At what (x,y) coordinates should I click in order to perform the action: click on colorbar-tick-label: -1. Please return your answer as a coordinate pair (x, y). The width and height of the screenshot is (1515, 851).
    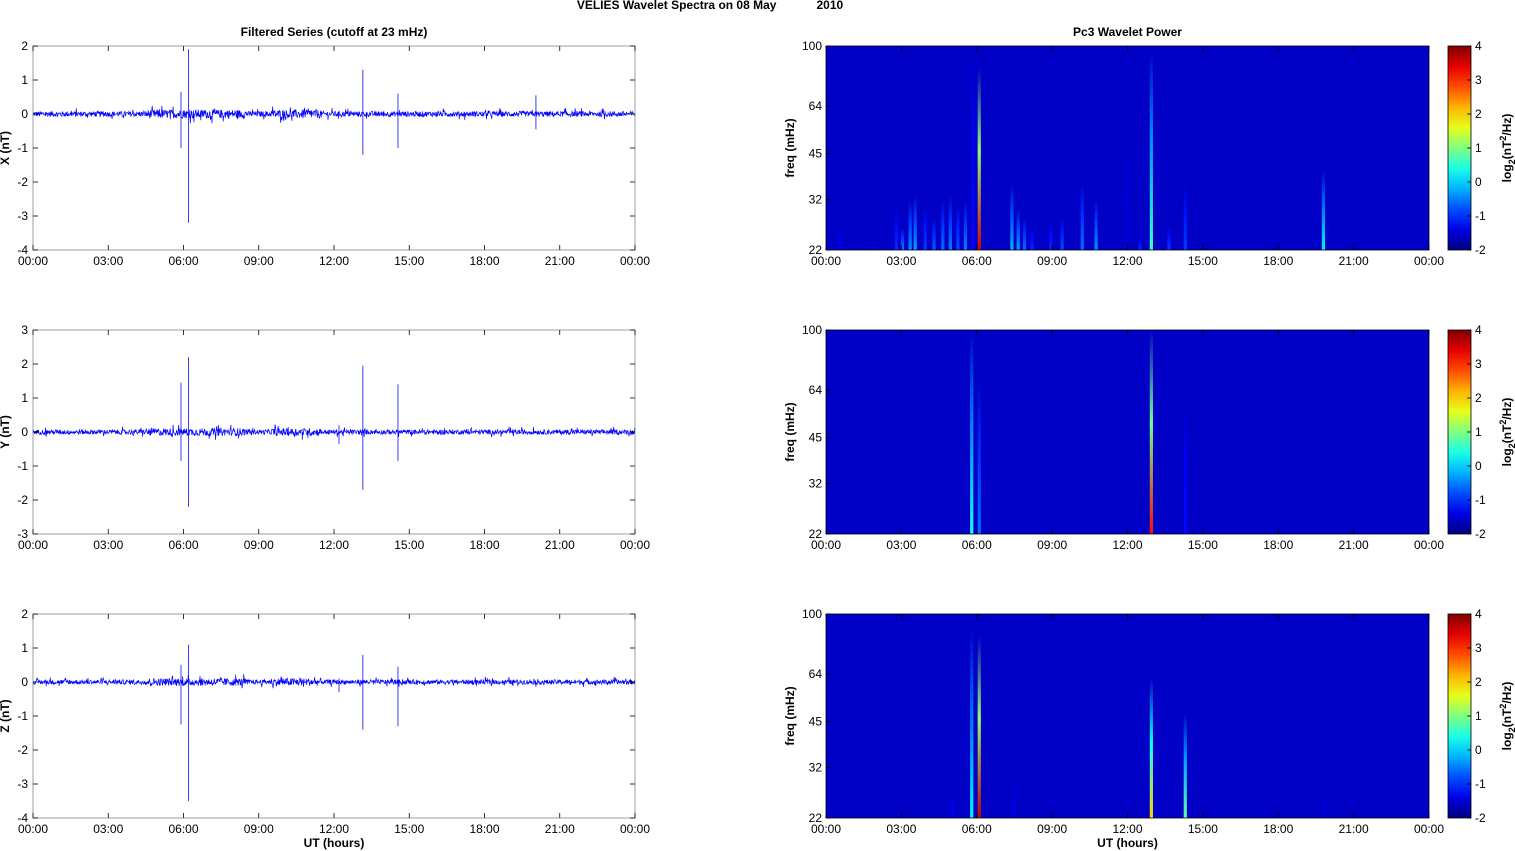
    Looking at the image, I should click on (1480, 784).